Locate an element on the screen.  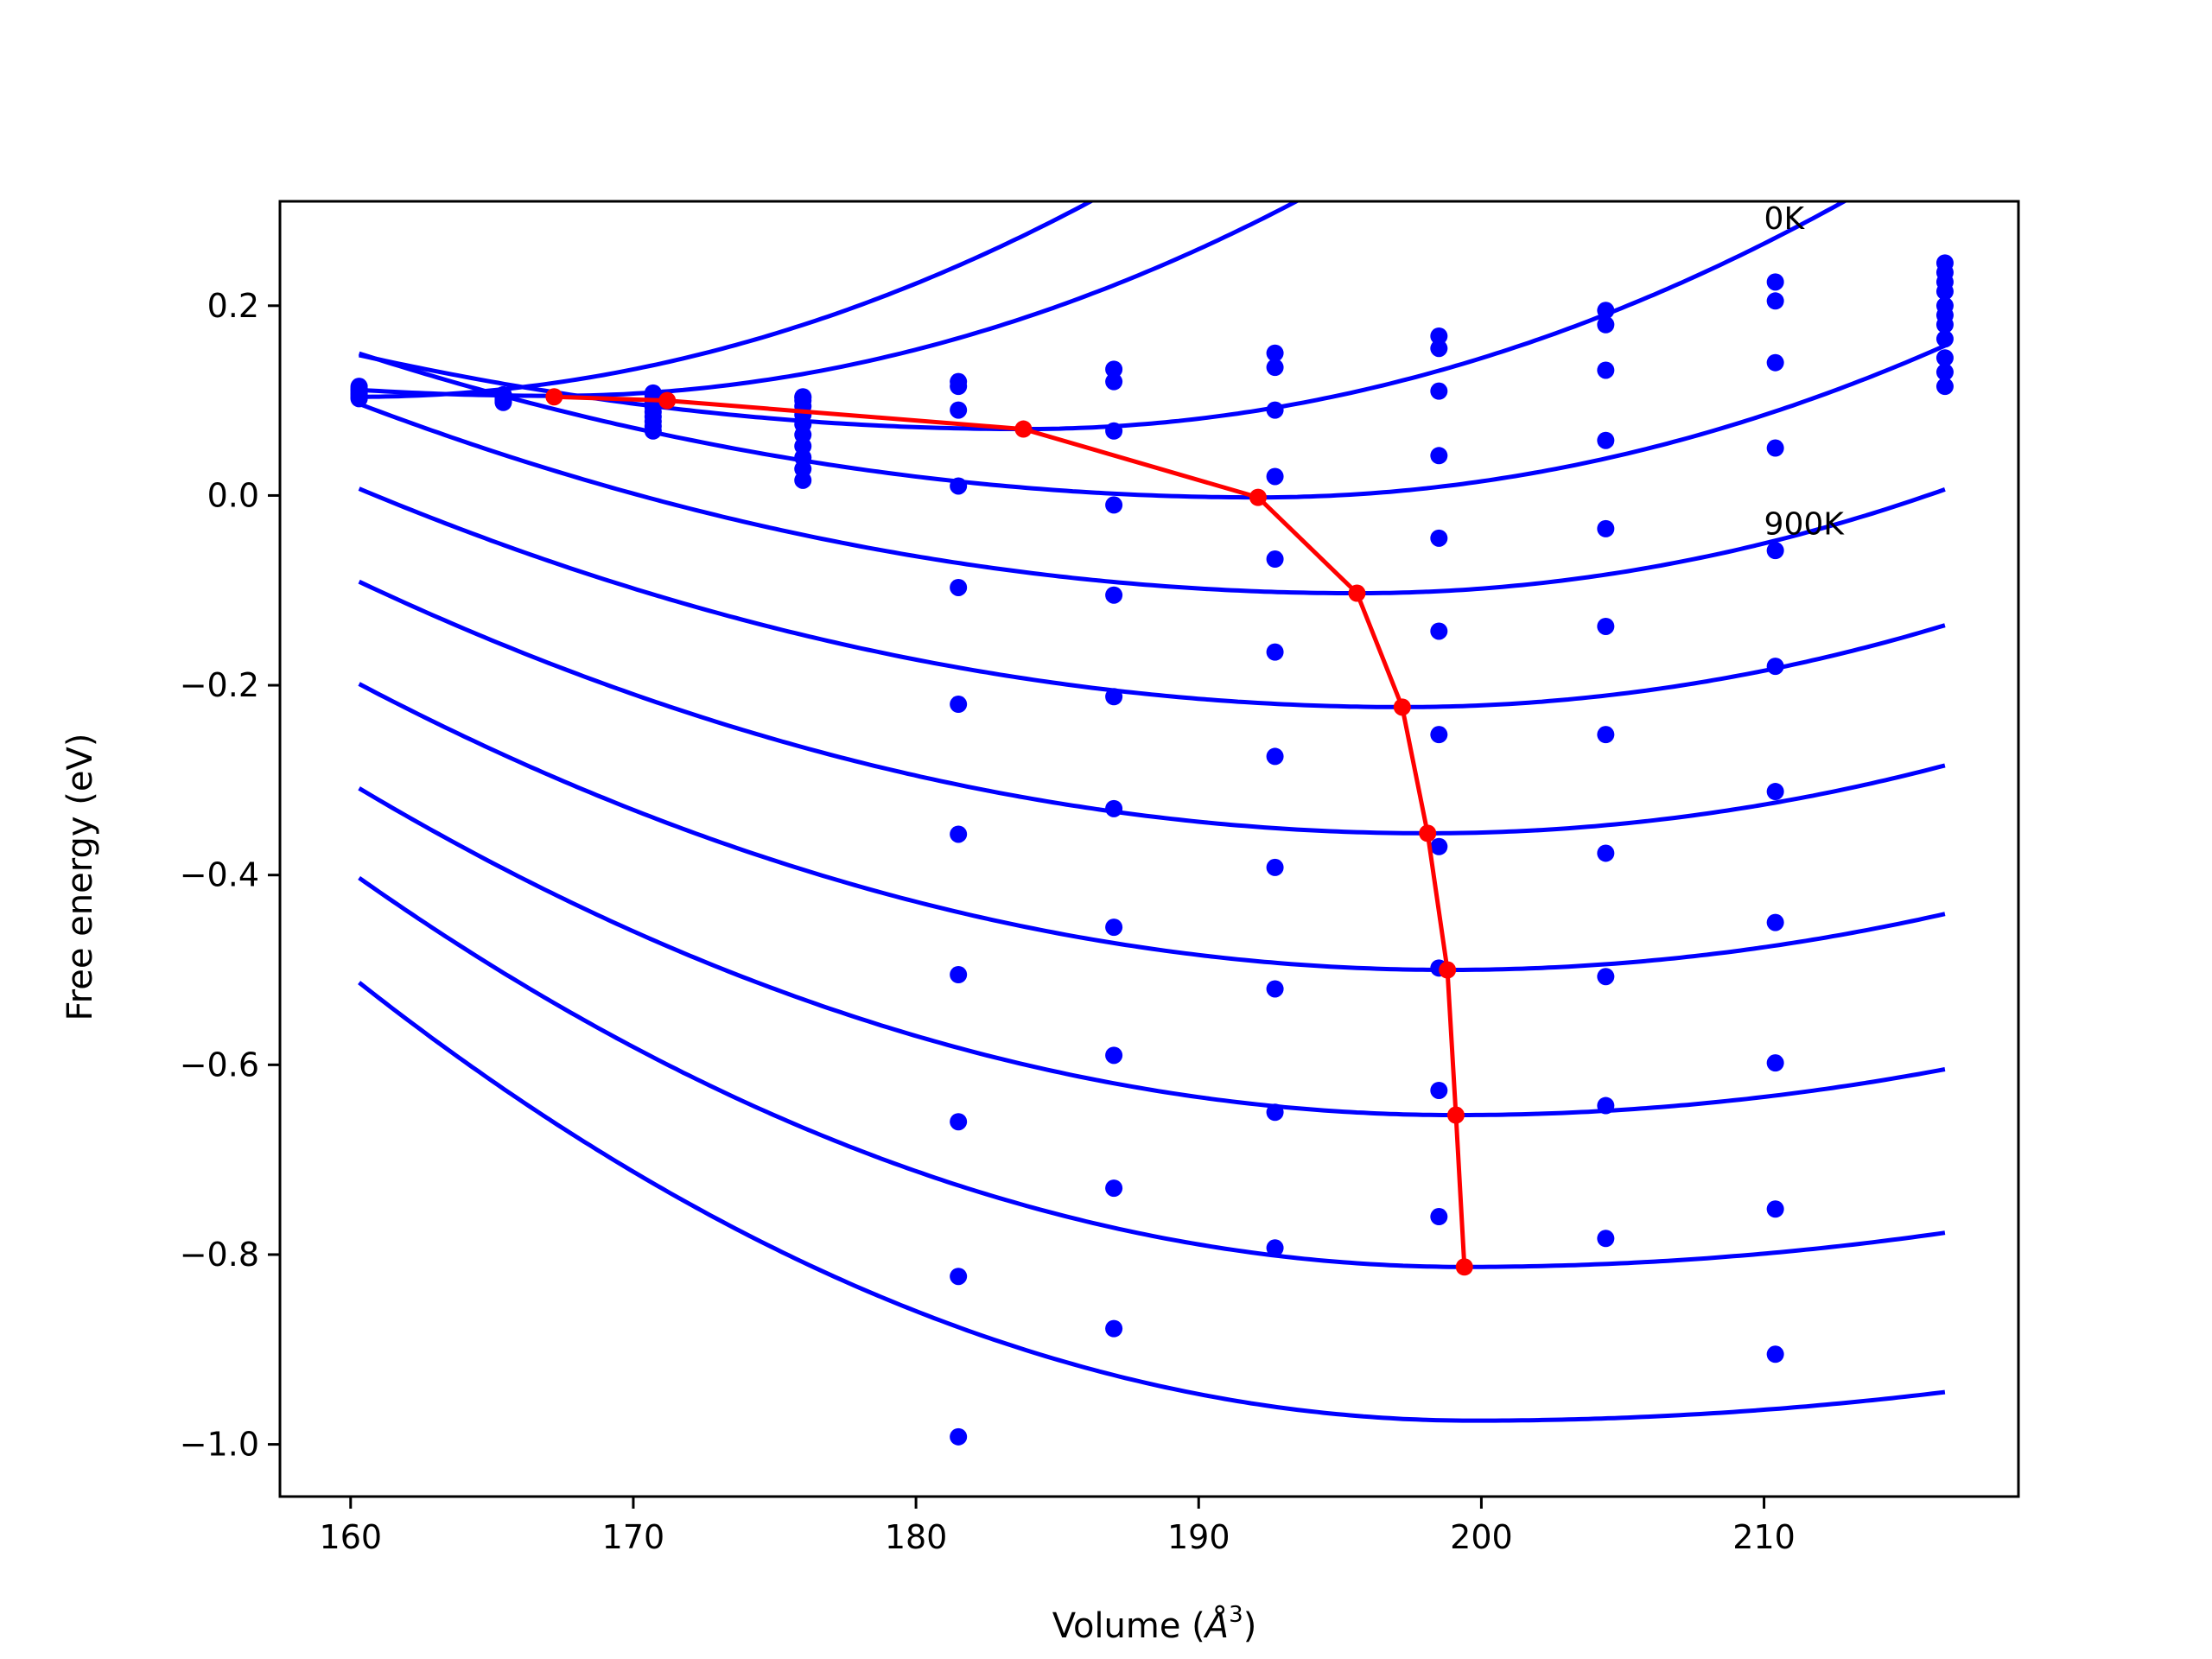
y-axis-label: Free energy (eV) is located at coordinates (80, 877).